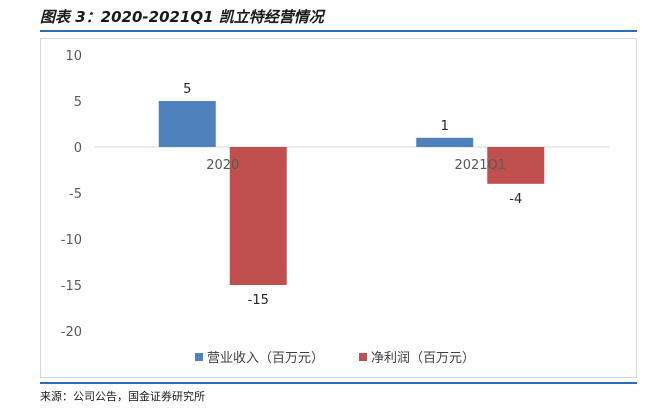  I want to click on source-rule, so click(338, 383).